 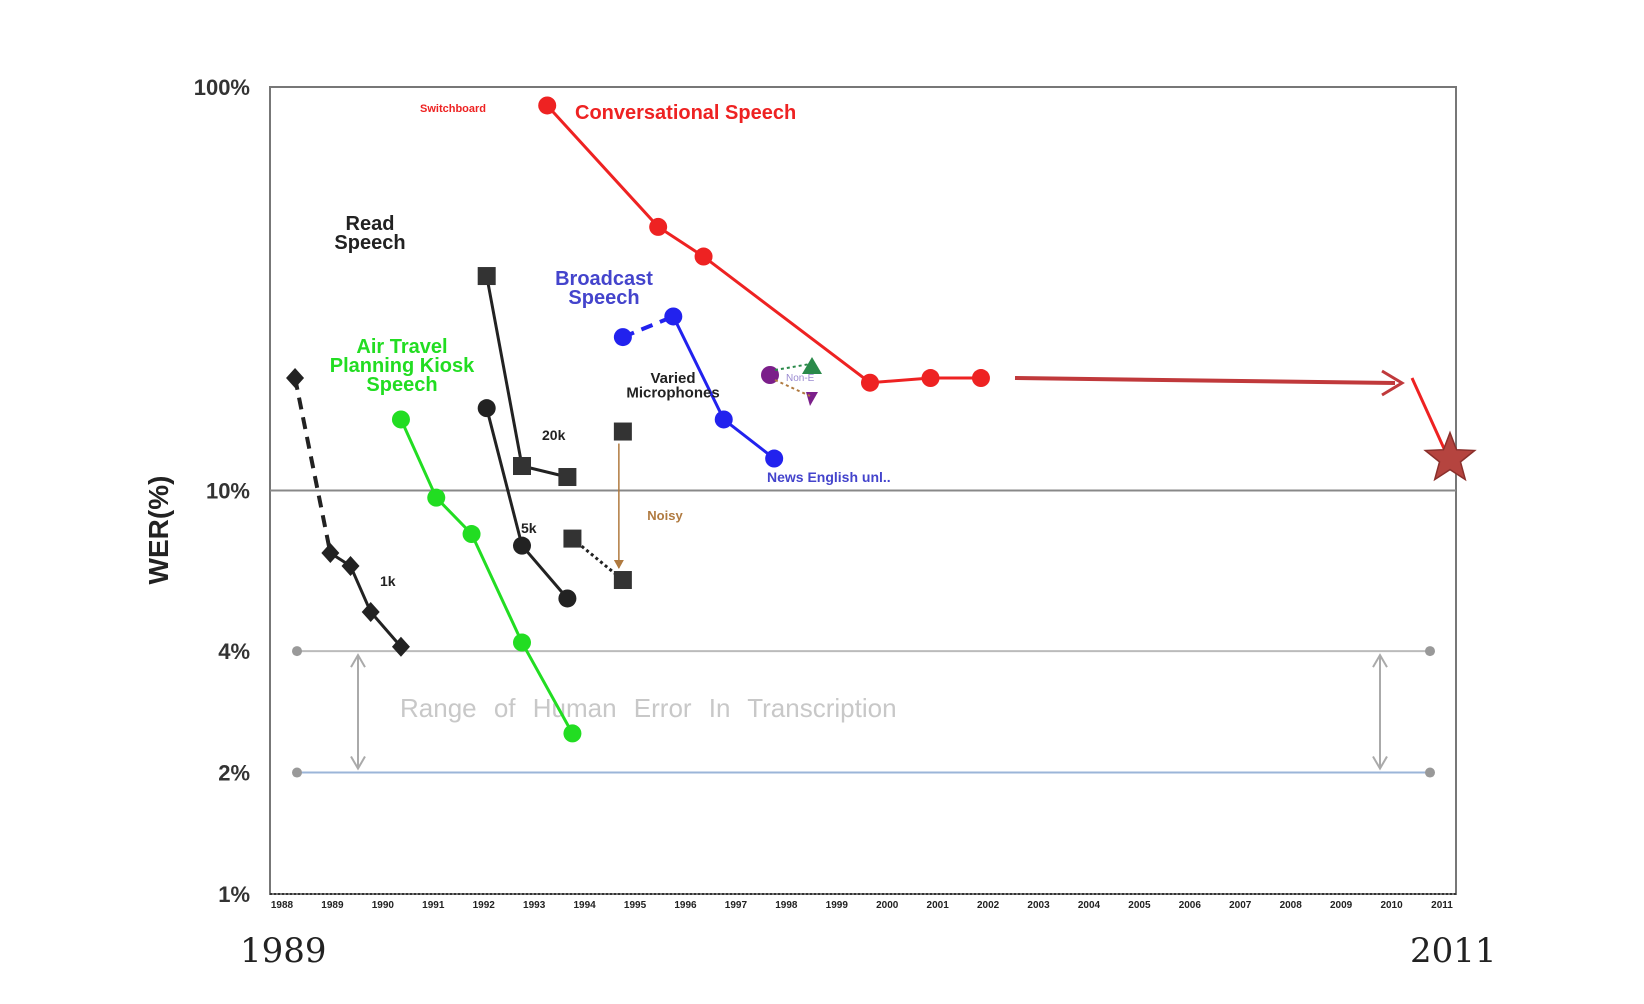 I want to click on series-air-travel-planning-kiosk-speech, so click(x=486, y=576).